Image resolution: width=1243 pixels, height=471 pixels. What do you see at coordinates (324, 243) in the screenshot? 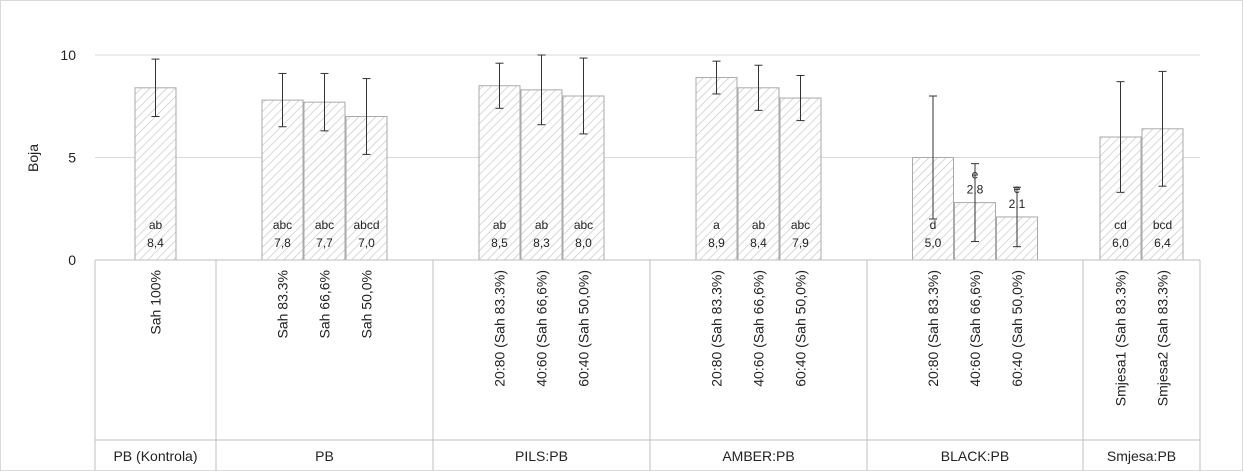
I see `value-label: 7,7` at bounding box center [324, 243].